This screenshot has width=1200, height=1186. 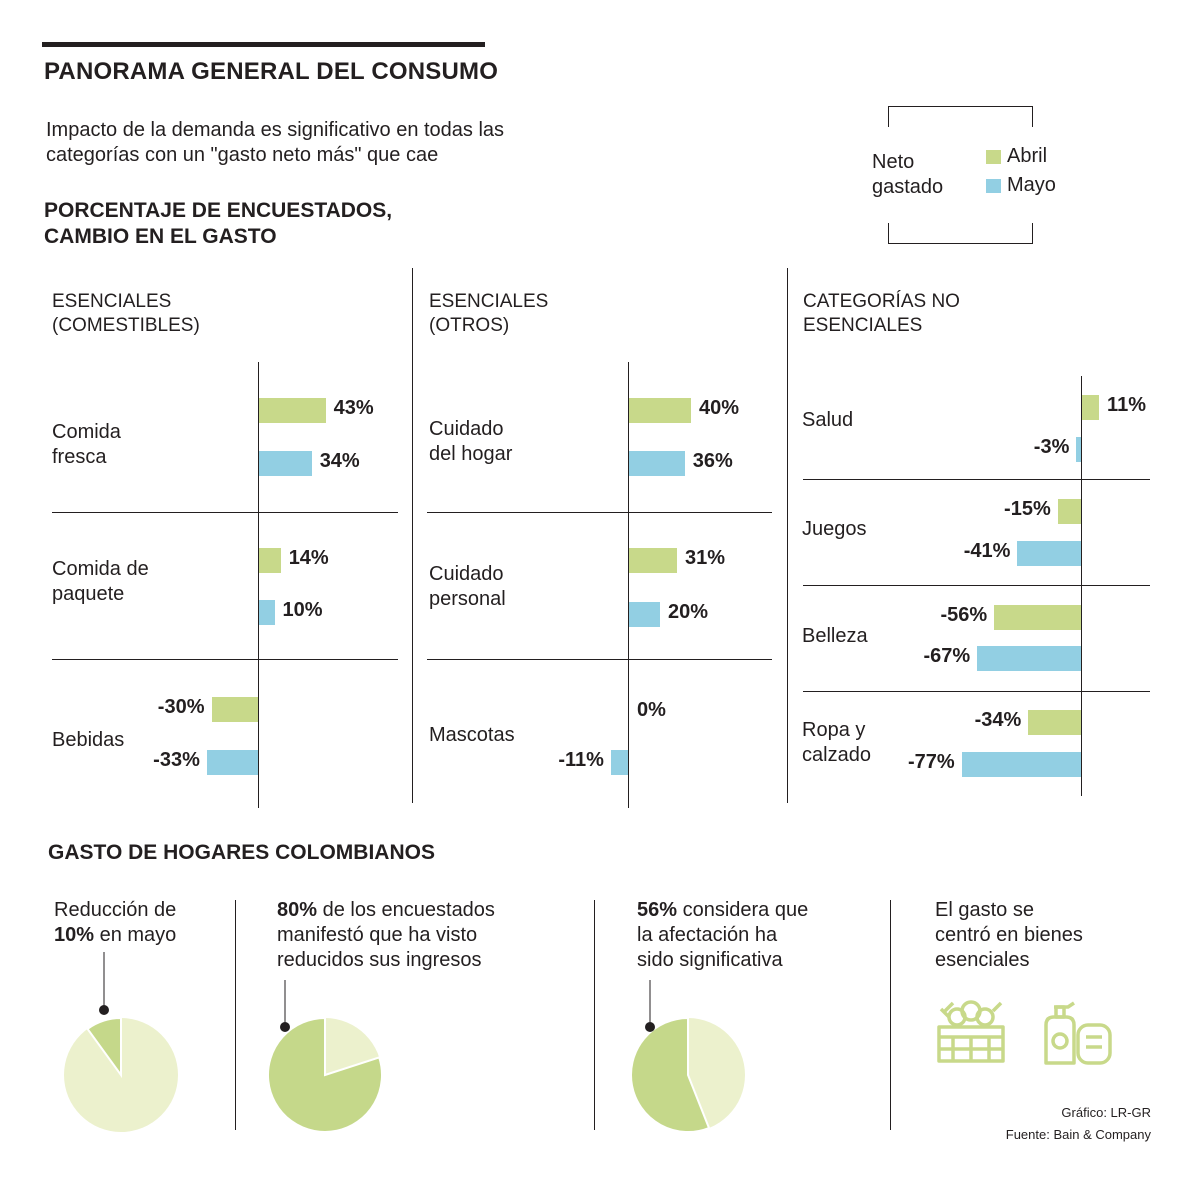 I want to click on category-label: Mascotas, so click(x=472, y=735).